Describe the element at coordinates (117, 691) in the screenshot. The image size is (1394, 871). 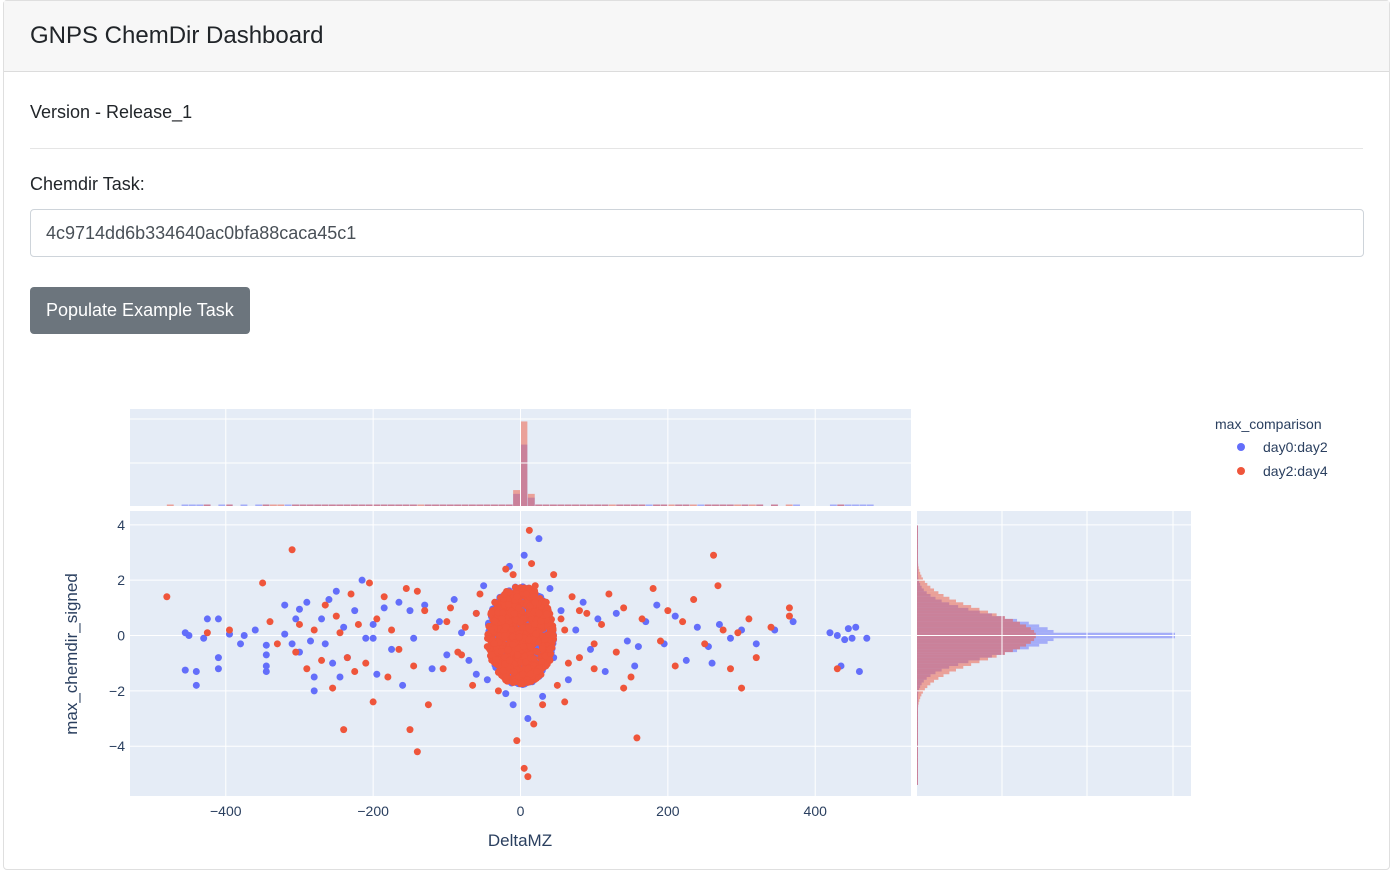
I see `y-tick-label: −2` at that location.